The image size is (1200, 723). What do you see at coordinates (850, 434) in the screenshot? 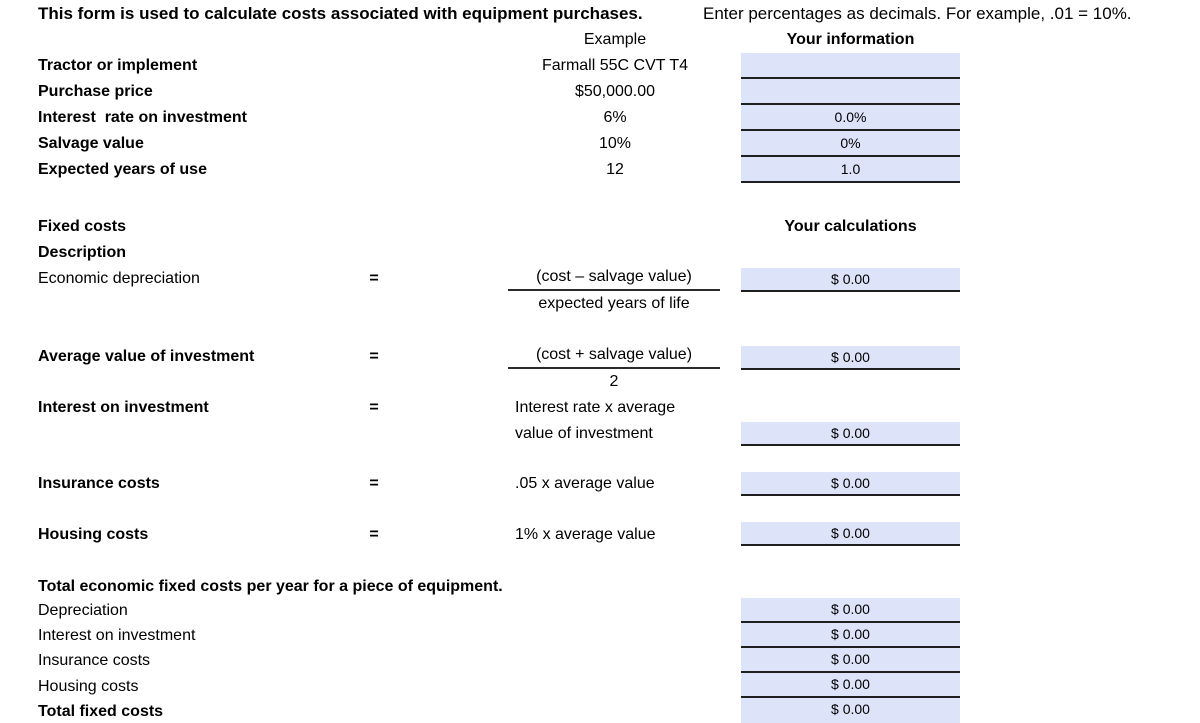
I see `calc-interest-on-investment: $ 0.00` at bounding box center [850, 434].